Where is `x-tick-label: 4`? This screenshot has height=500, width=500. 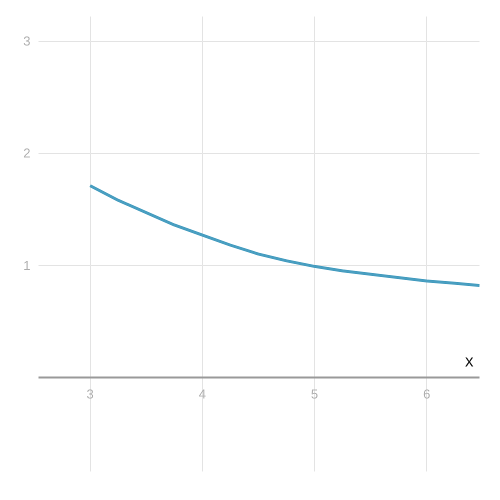 x-tick-label: 4 is located at coordinates (202, 394).